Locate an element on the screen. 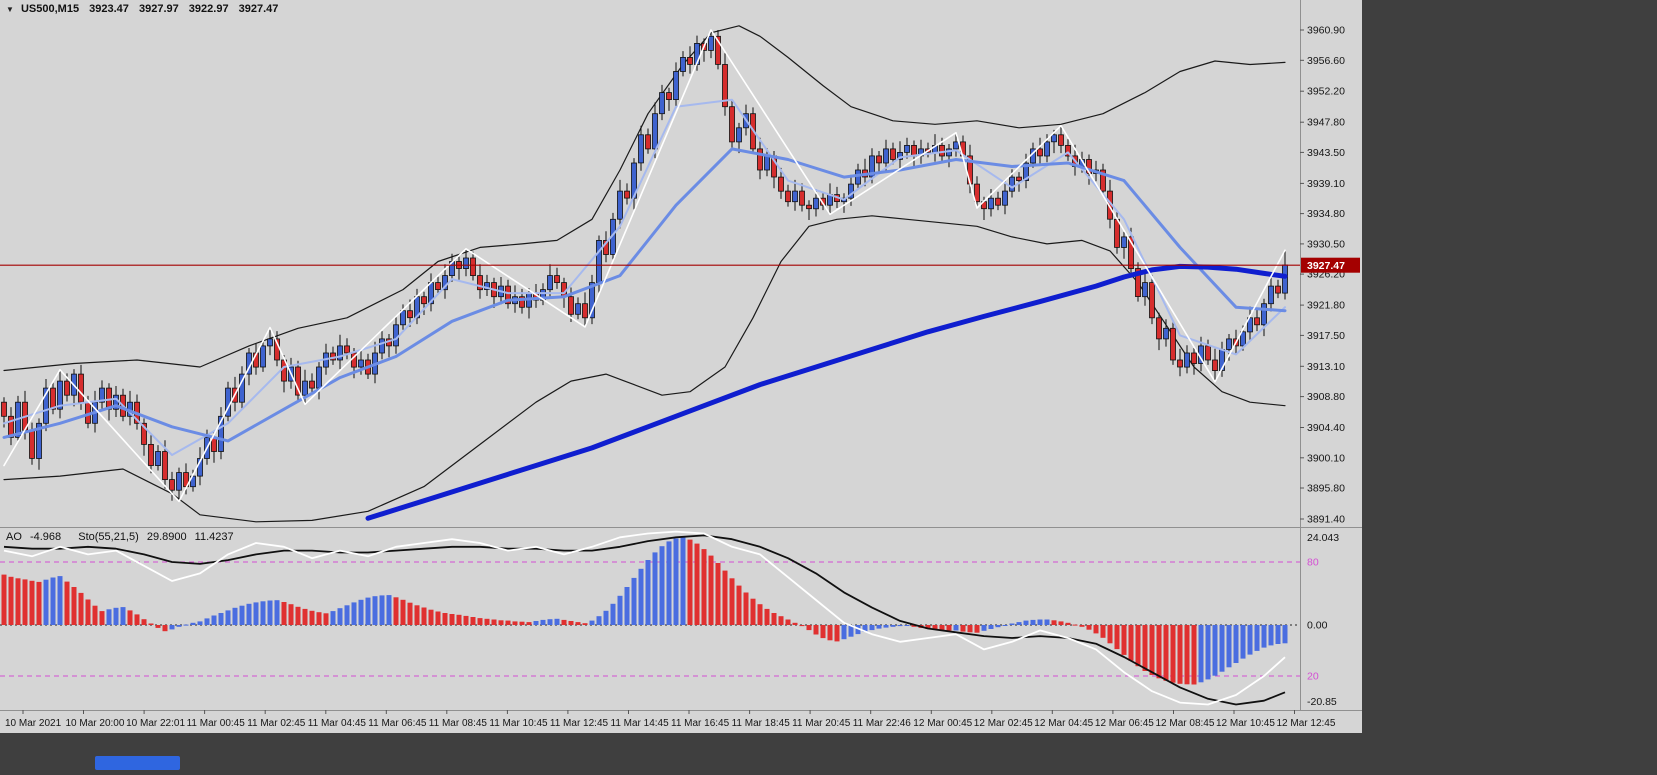  svg-text: 12 Mar 00:45 is located at coordinates (942, 723).